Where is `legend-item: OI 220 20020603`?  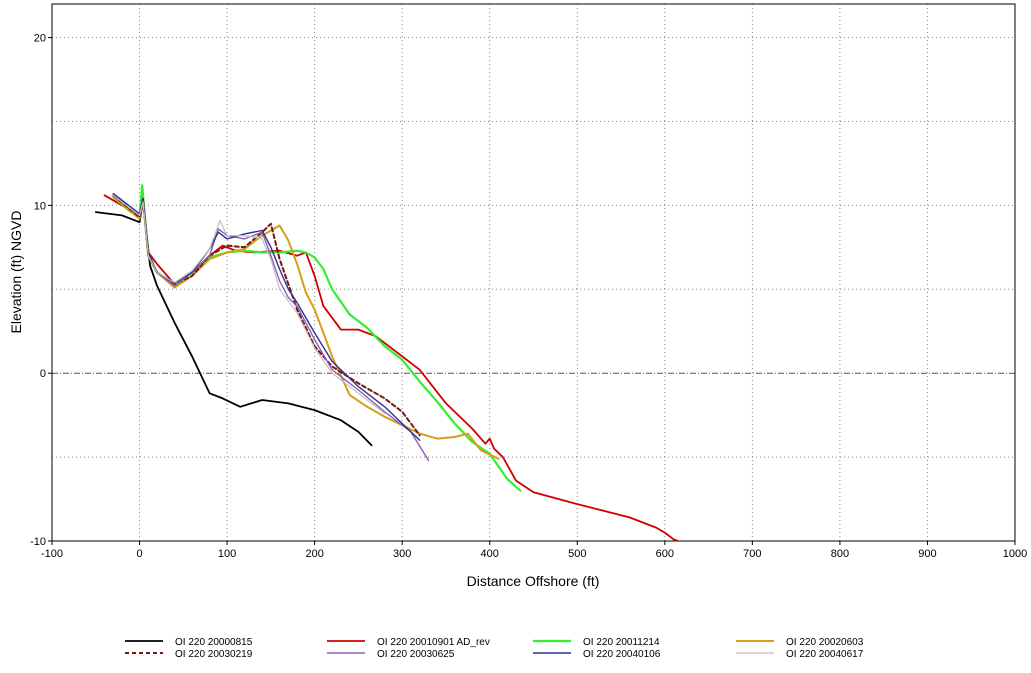
legend-item: OI 220 20020603 is located at coordinates (800, 642).